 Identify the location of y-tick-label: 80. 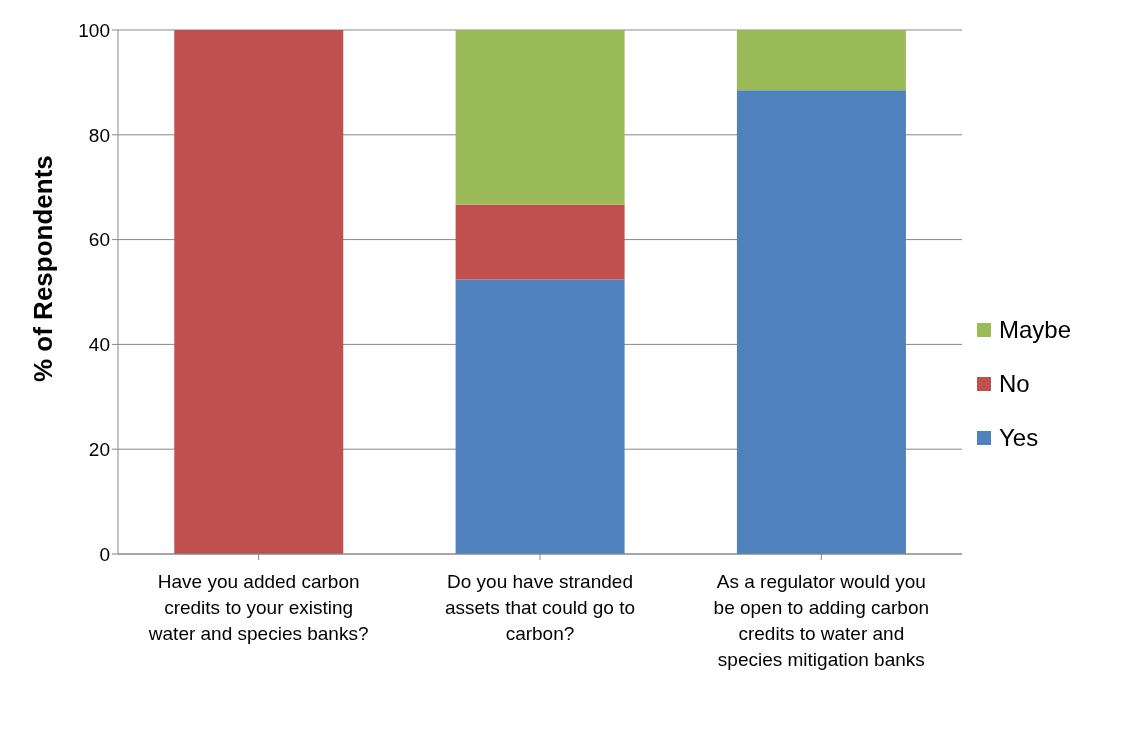
(99, 135).